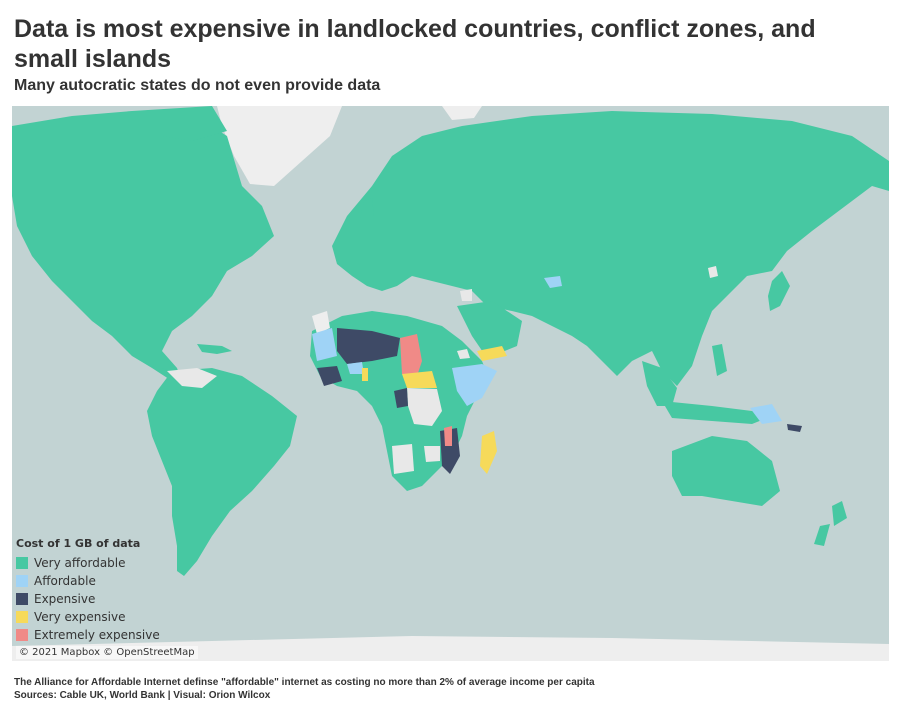 This screenshot has height=720, width=900. I want to click on legend-label: Affordable, so click(65, 581).